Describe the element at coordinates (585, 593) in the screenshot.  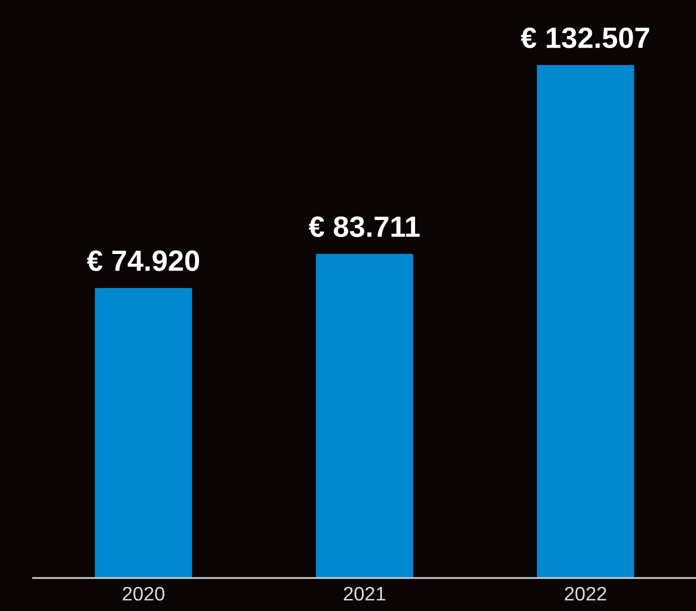
I see `x-tick-label: 2022` at that location.